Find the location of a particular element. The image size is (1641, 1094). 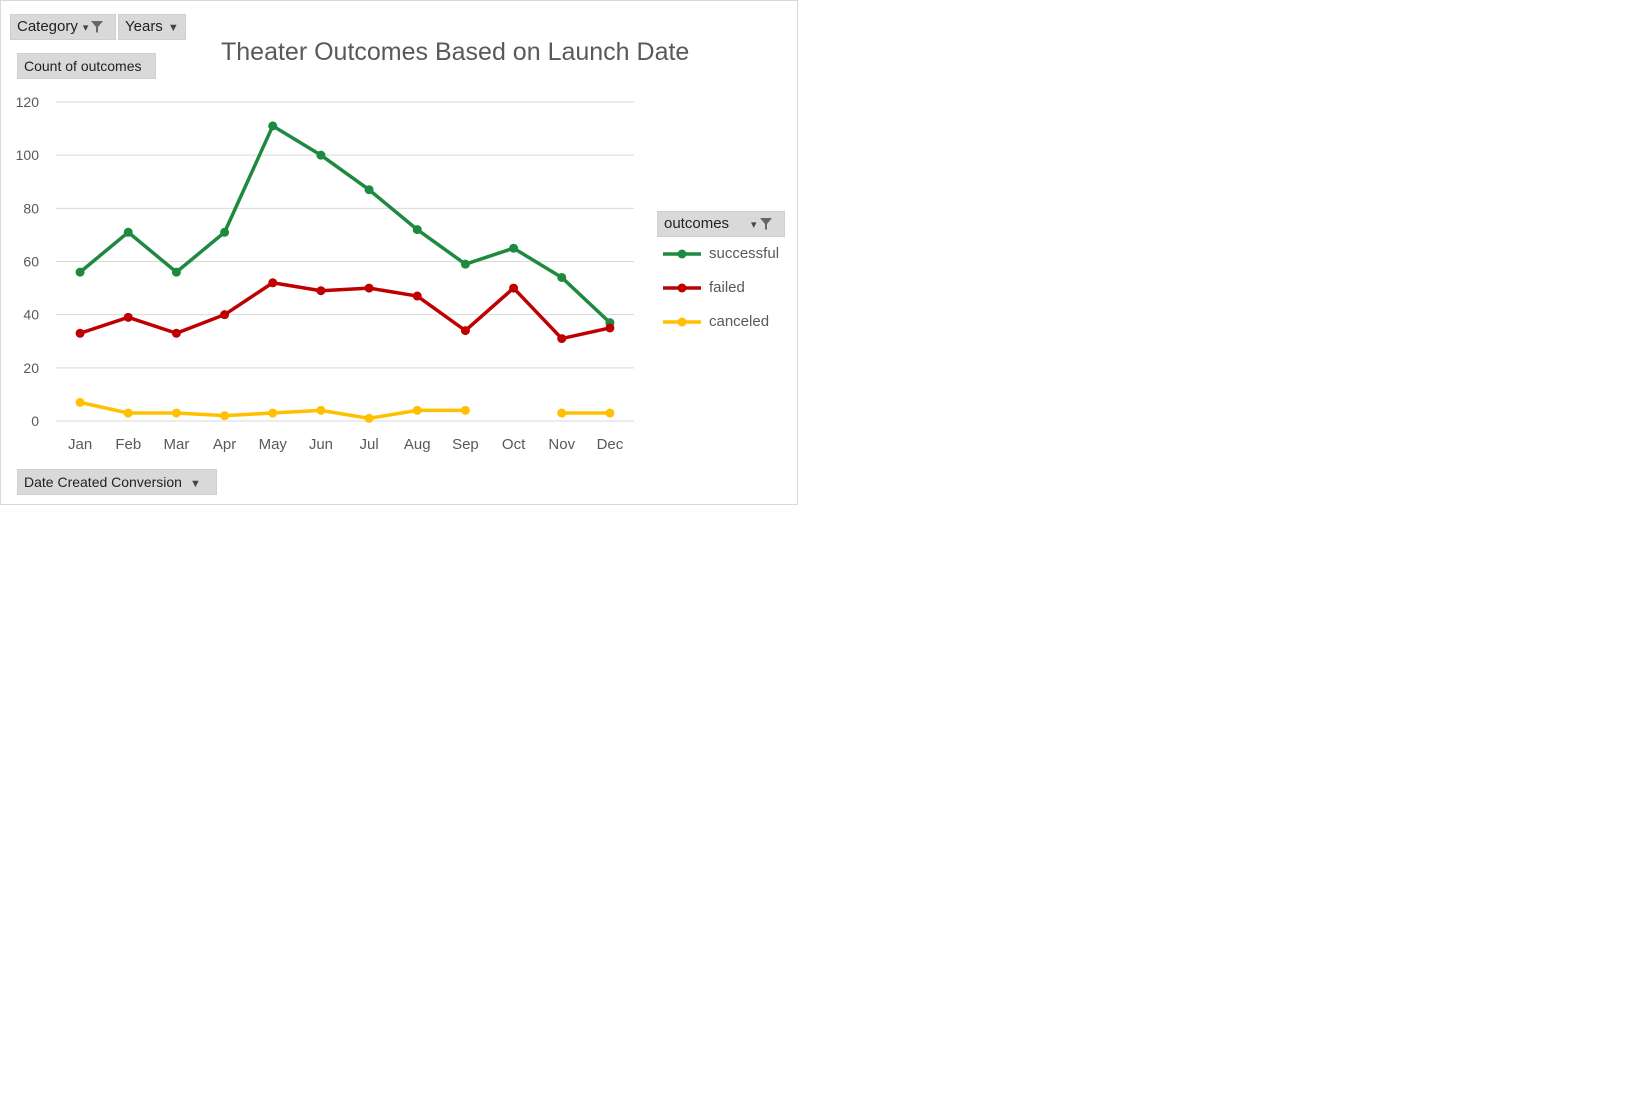

x-tick-label: Apr is located at coordinates (224, 444).